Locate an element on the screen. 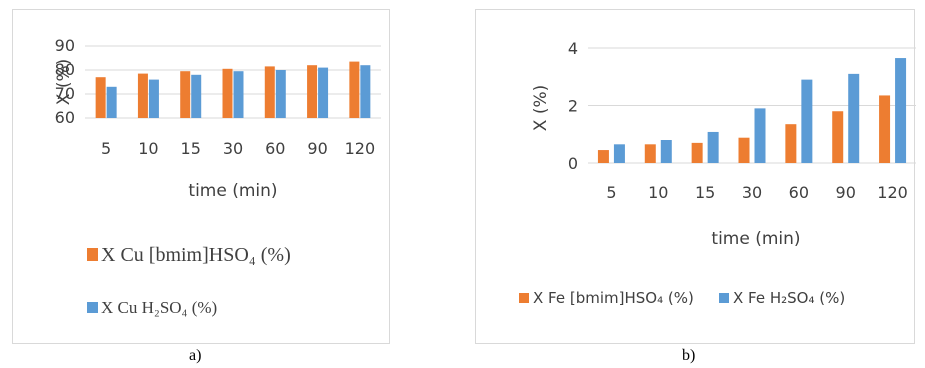  chart-b-xtick-label: 90 is located at coordinates (846, 192).